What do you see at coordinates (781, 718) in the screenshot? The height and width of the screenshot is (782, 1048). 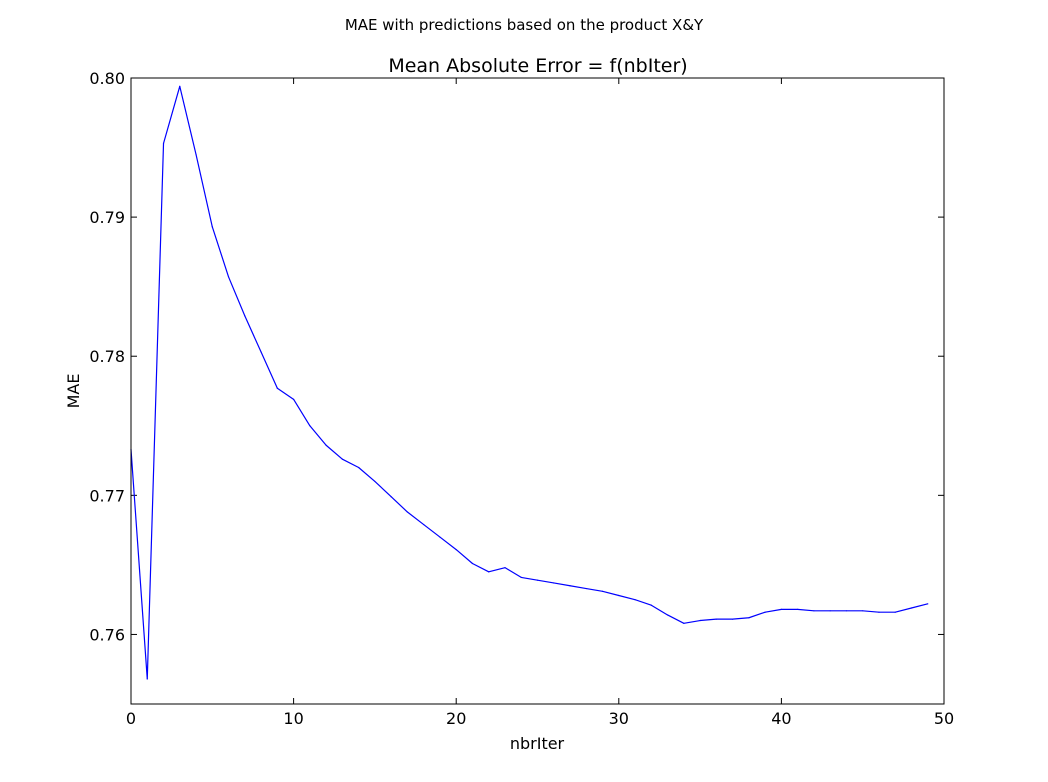 I see `x-tick-label: 40` at bounding box center [781, 718].